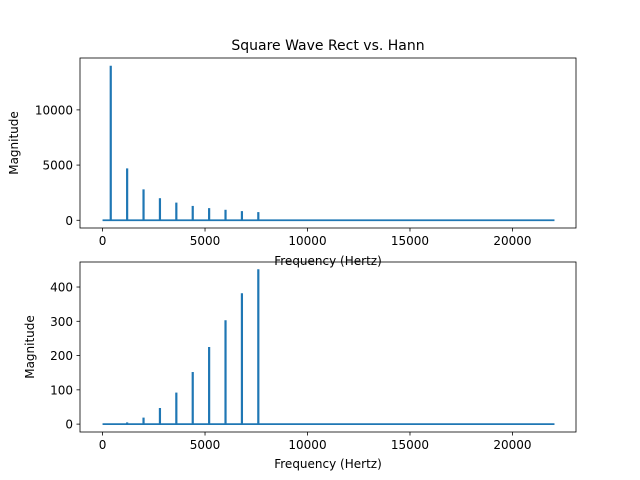 Image resolution: width=640 pixels, height=480 pixels. What do you see at coordinates (410, 241) in the screenshot?
I see `top-x-tick-label: 15000` at bounding box center [410, 241].